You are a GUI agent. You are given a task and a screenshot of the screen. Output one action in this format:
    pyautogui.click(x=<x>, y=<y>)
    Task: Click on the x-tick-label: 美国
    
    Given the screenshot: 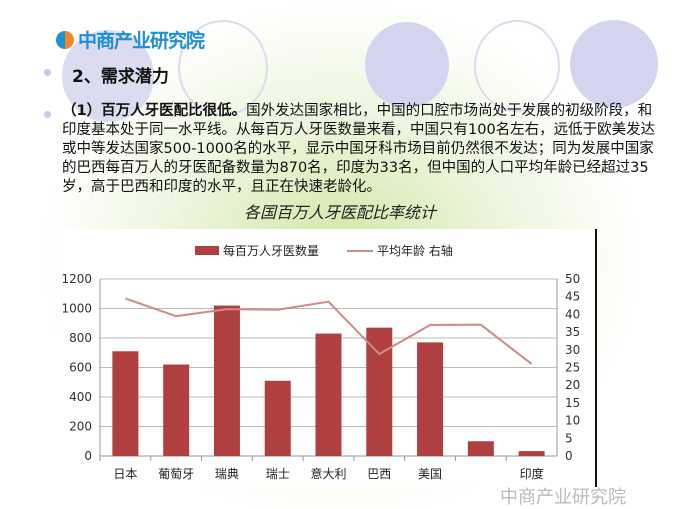 What is the action you would take?
    pyautogui.click(x=430, y=474)
    